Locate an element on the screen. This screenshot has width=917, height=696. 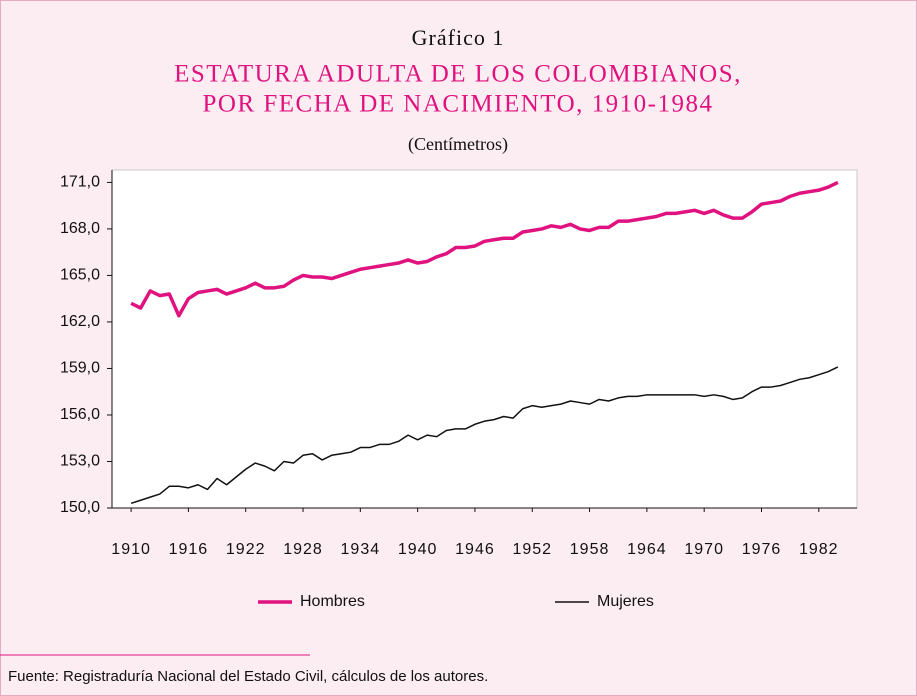
y-tick-label: 171,0 is located at coordinates (80, 182).